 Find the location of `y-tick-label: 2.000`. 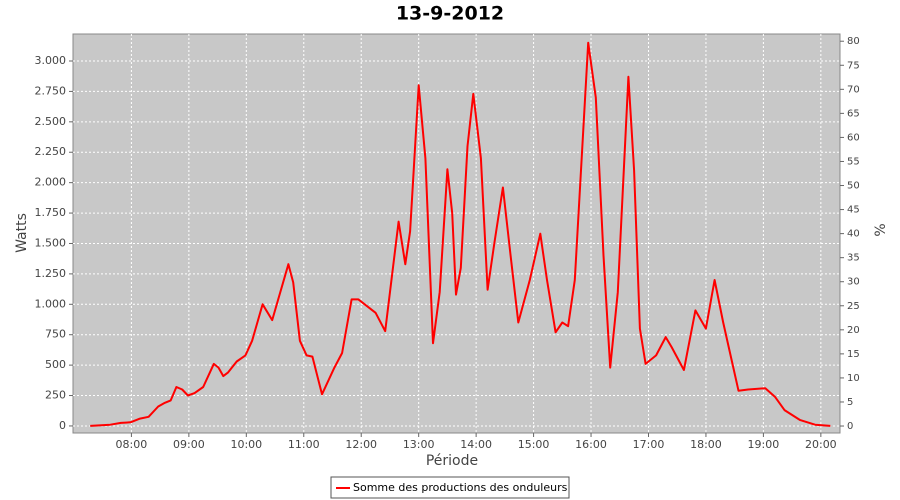

y-tick-label: 2.000 is located at coordinates (51, 182).